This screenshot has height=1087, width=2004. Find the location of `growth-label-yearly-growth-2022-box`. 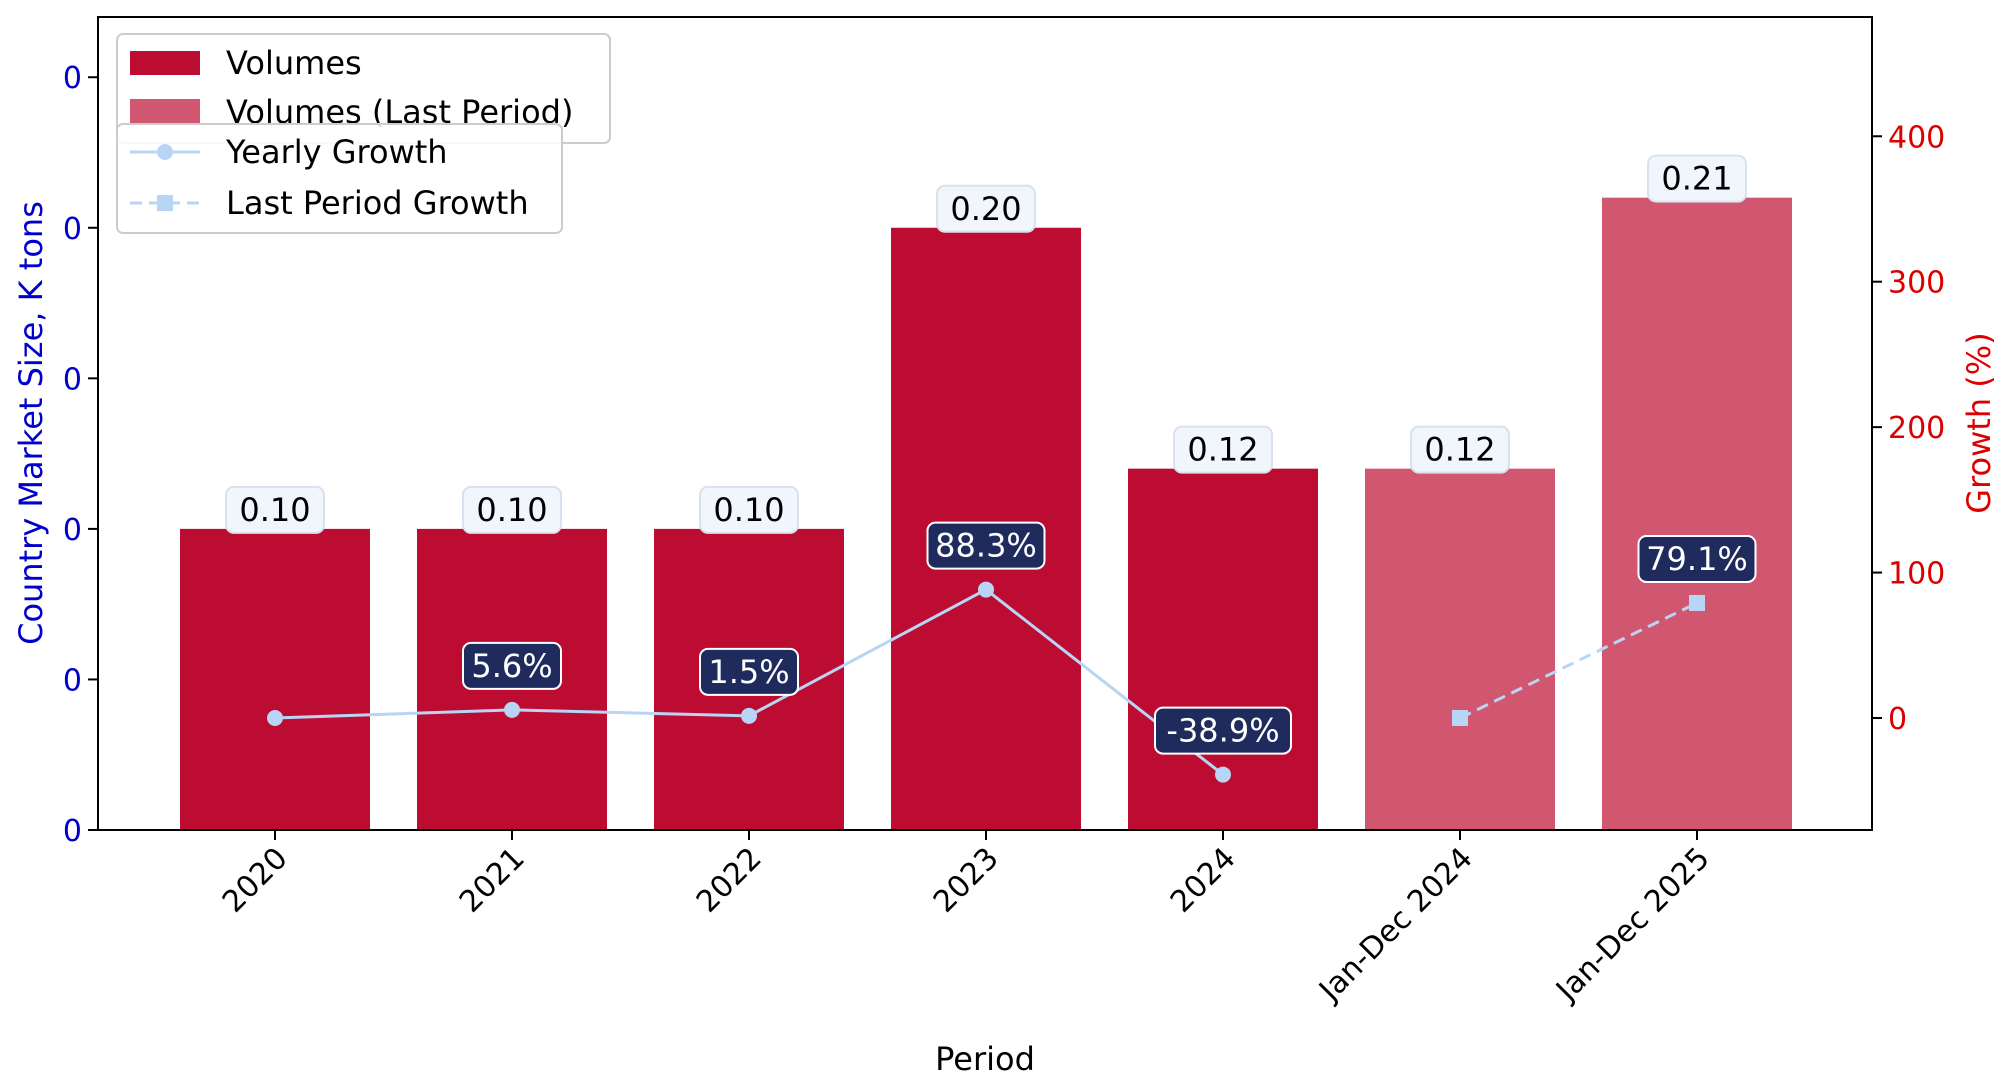

growth-label-yearly-growth-2022-box is located at coordinates (749, 671).